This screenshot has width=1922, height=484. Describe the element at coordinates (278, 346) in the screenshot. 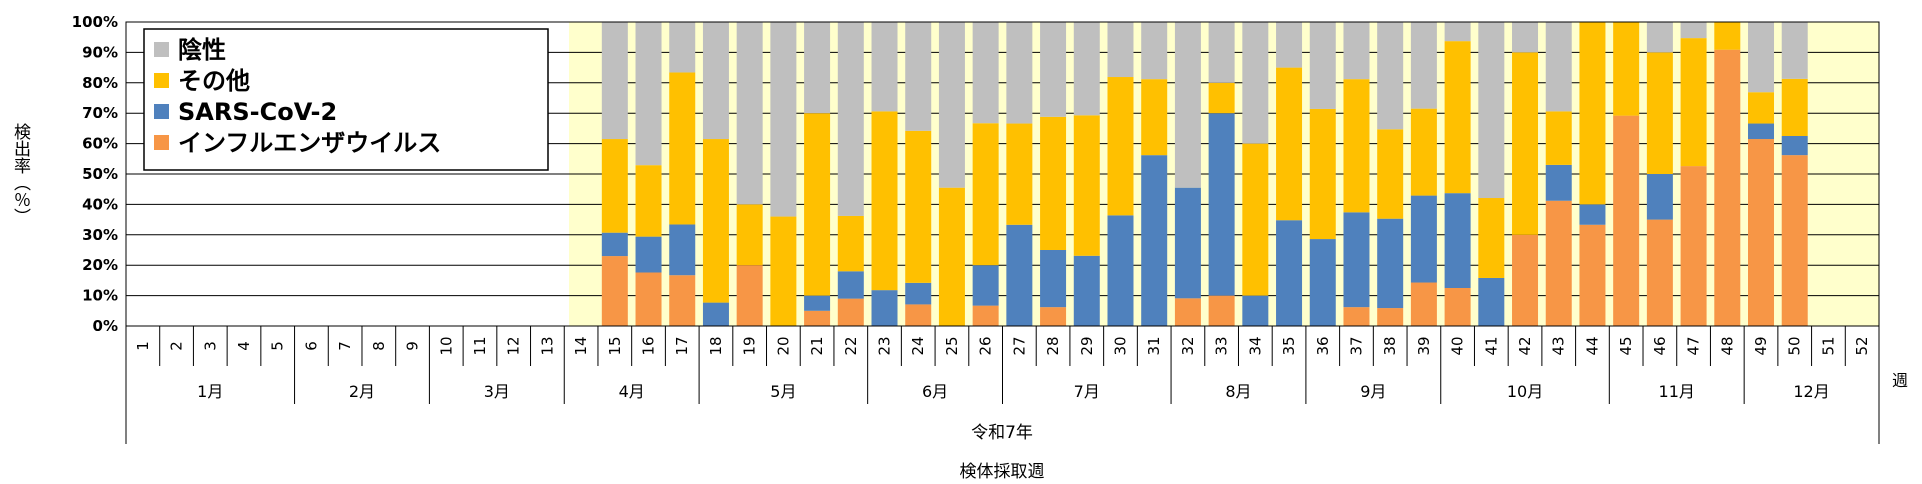

I see `week-tick-label: 5` at that location.